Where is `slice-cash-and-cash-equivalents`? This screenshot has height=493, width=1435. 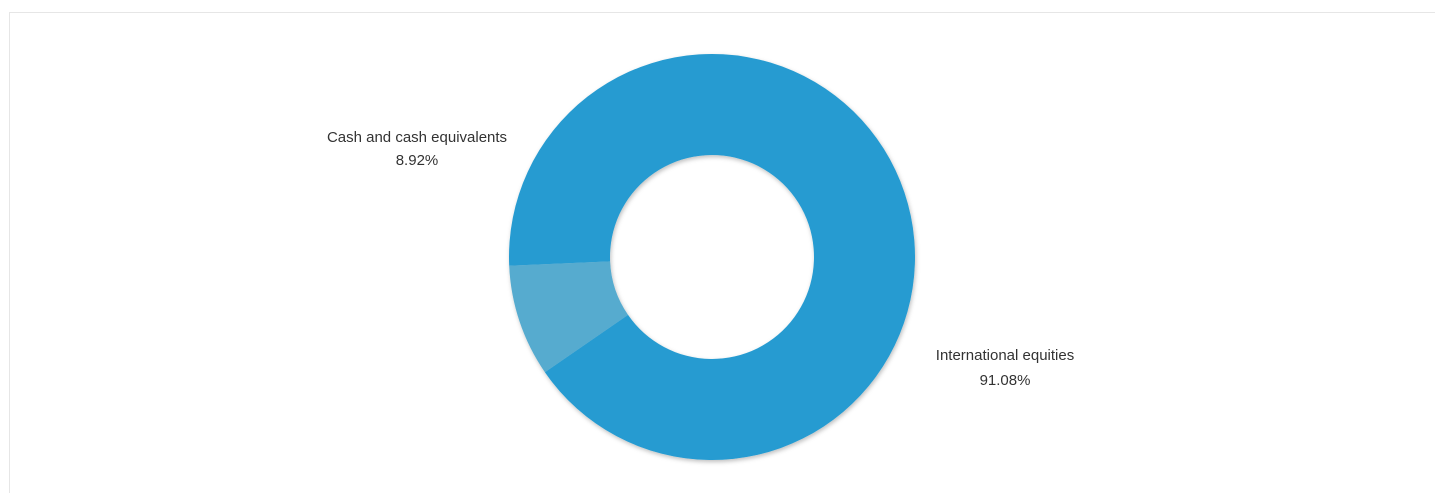
slice-cash-and-cash-equivalents is located at coordinates (569, 317).